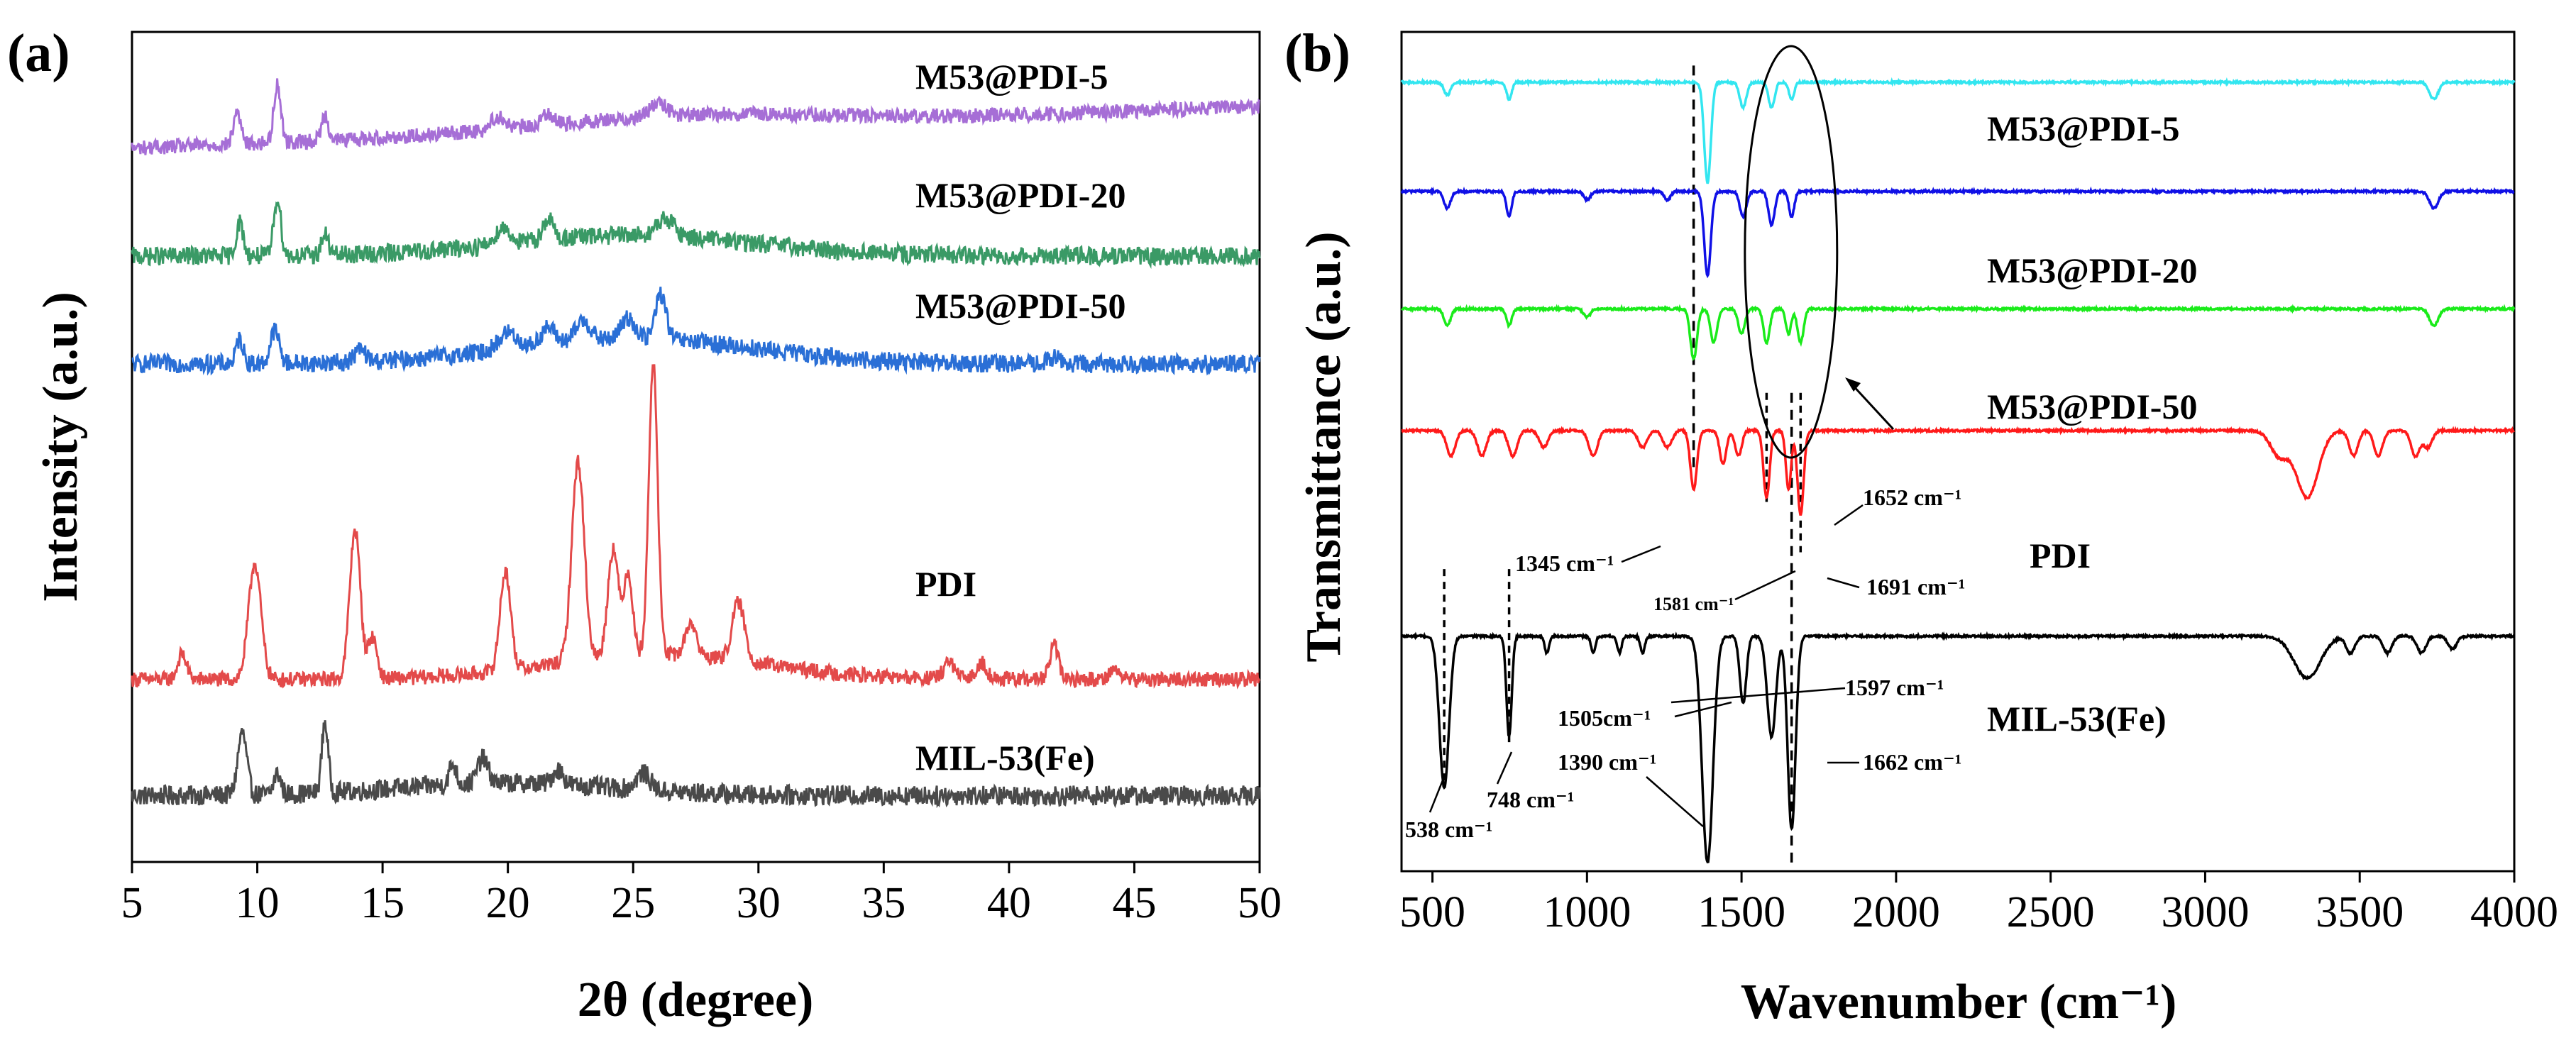  Describe the element at coordinates (1791, 252) in the screenshot. I see `highlight-ellipse` at that location.